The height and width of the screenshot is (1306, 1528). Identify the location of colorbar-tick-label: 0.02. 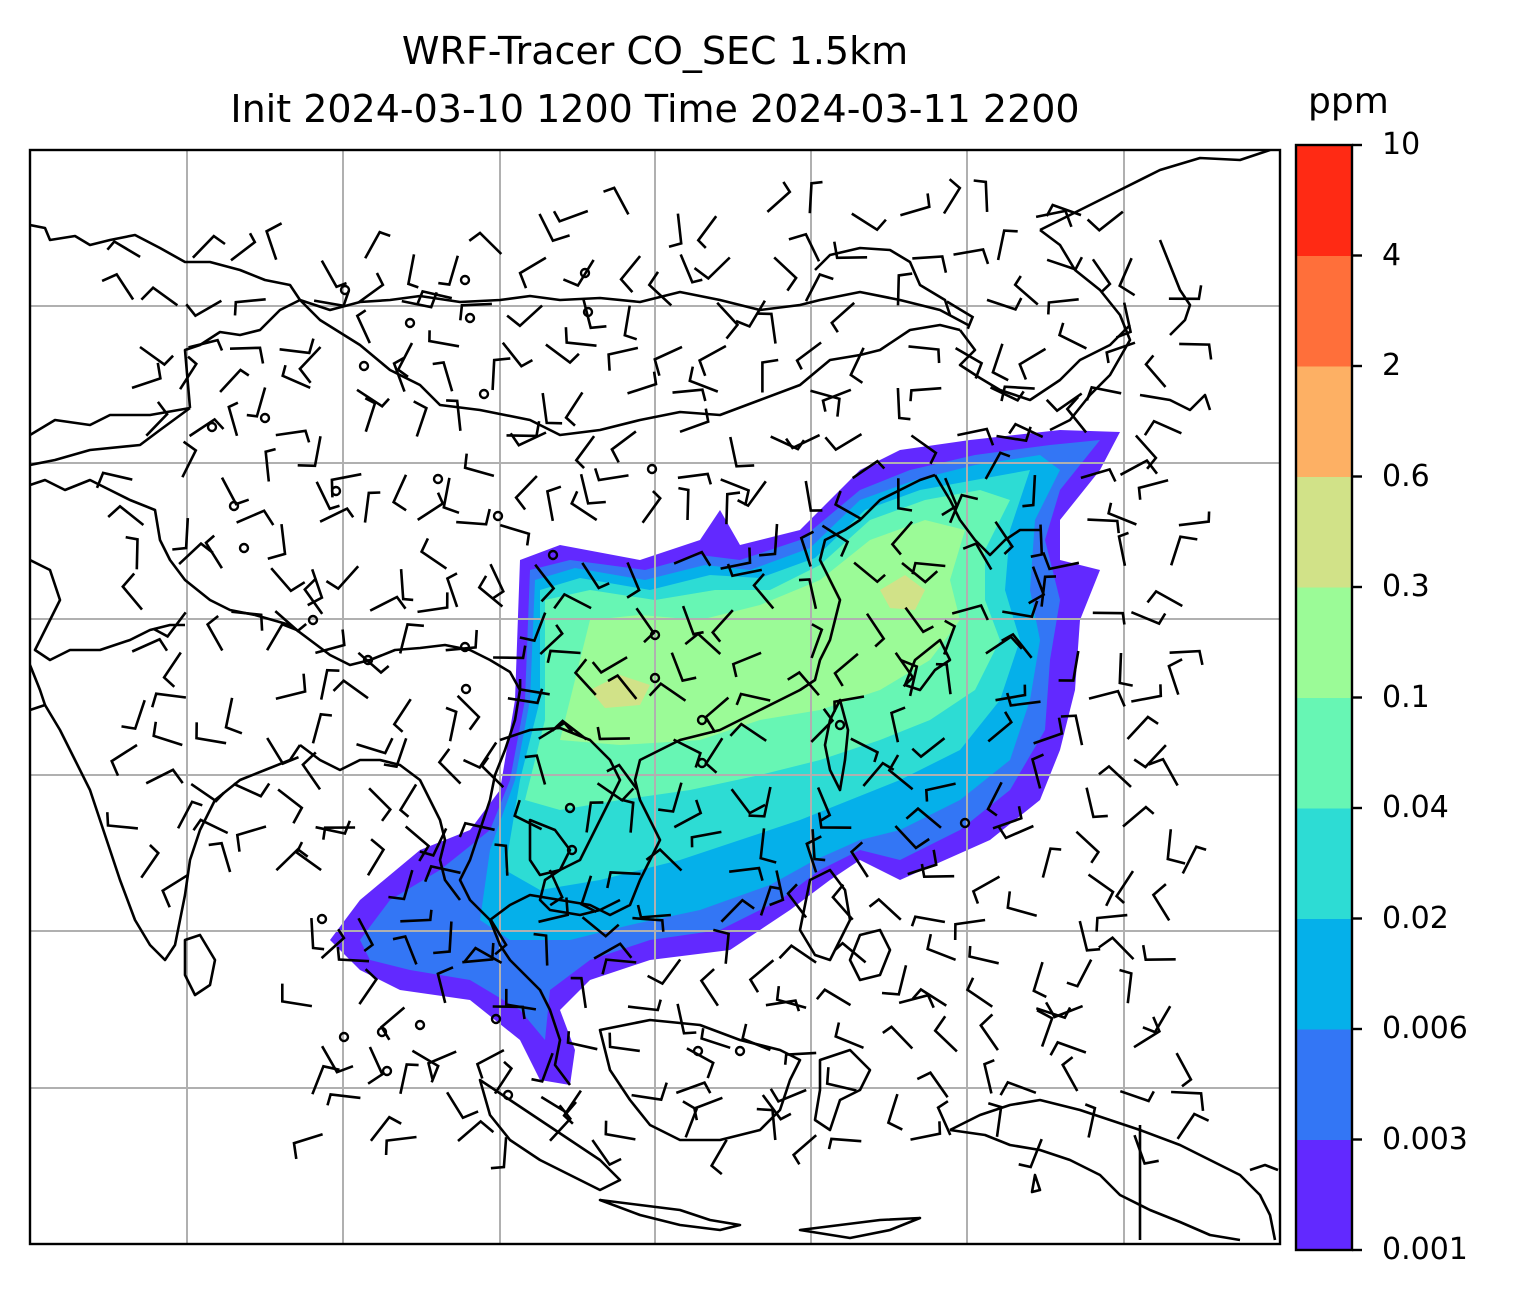
(1415, 918).